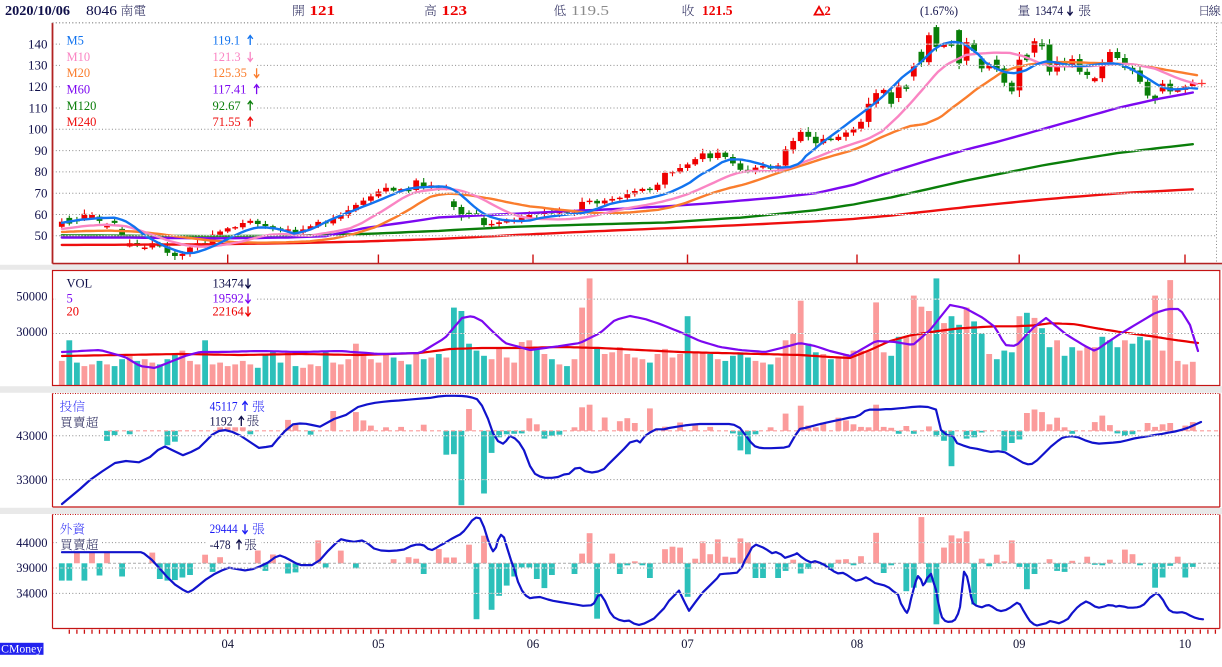 Image resolution: width=1222 pixels, height=667 pixels. What do you see at coordinates (1019, 644) in the screenshot?
I see `svg-text: 09` at bounding box center [1019, 644].